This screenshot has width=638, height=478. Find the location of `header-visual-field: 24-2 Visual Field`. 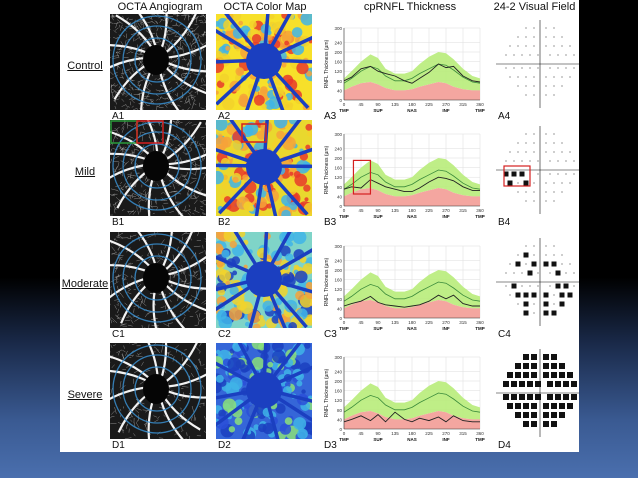

header-visual-field: 24-2 Visual Field is located at coordinates (534, 7).